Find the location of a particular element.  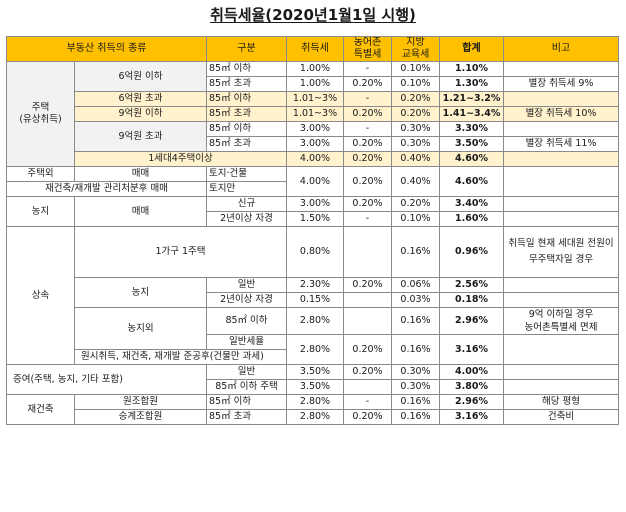

note-cell: 별장 취득세 11% is located at coordinates (561, 144).